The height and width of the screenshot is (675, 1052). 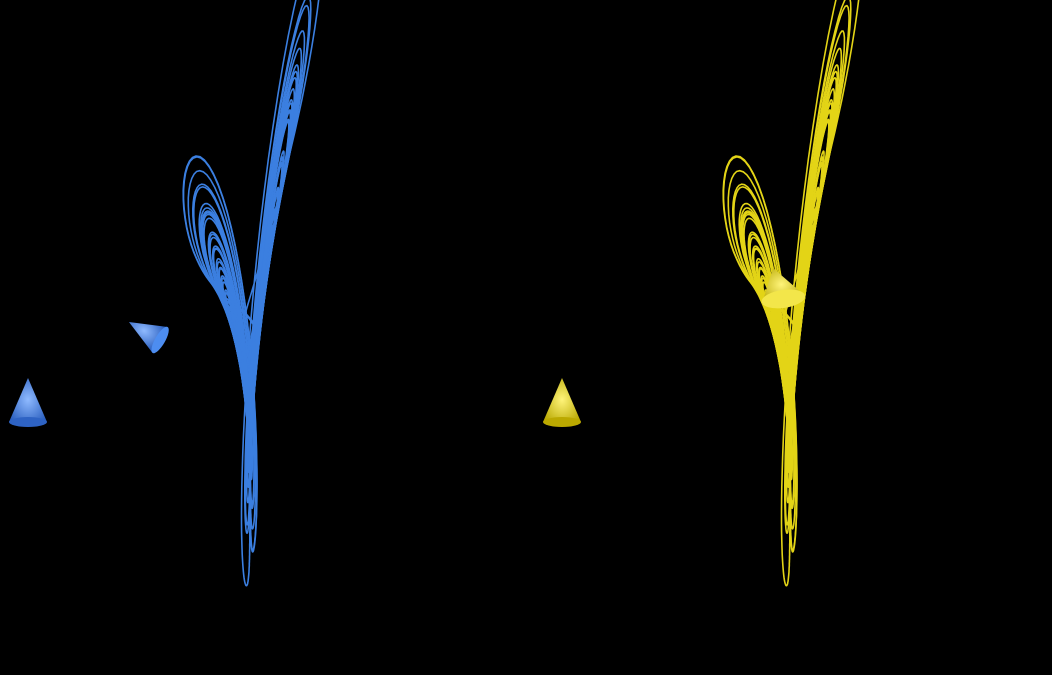 I want to click on yellow-attractor-trajectory, so click(x=791, y=293).